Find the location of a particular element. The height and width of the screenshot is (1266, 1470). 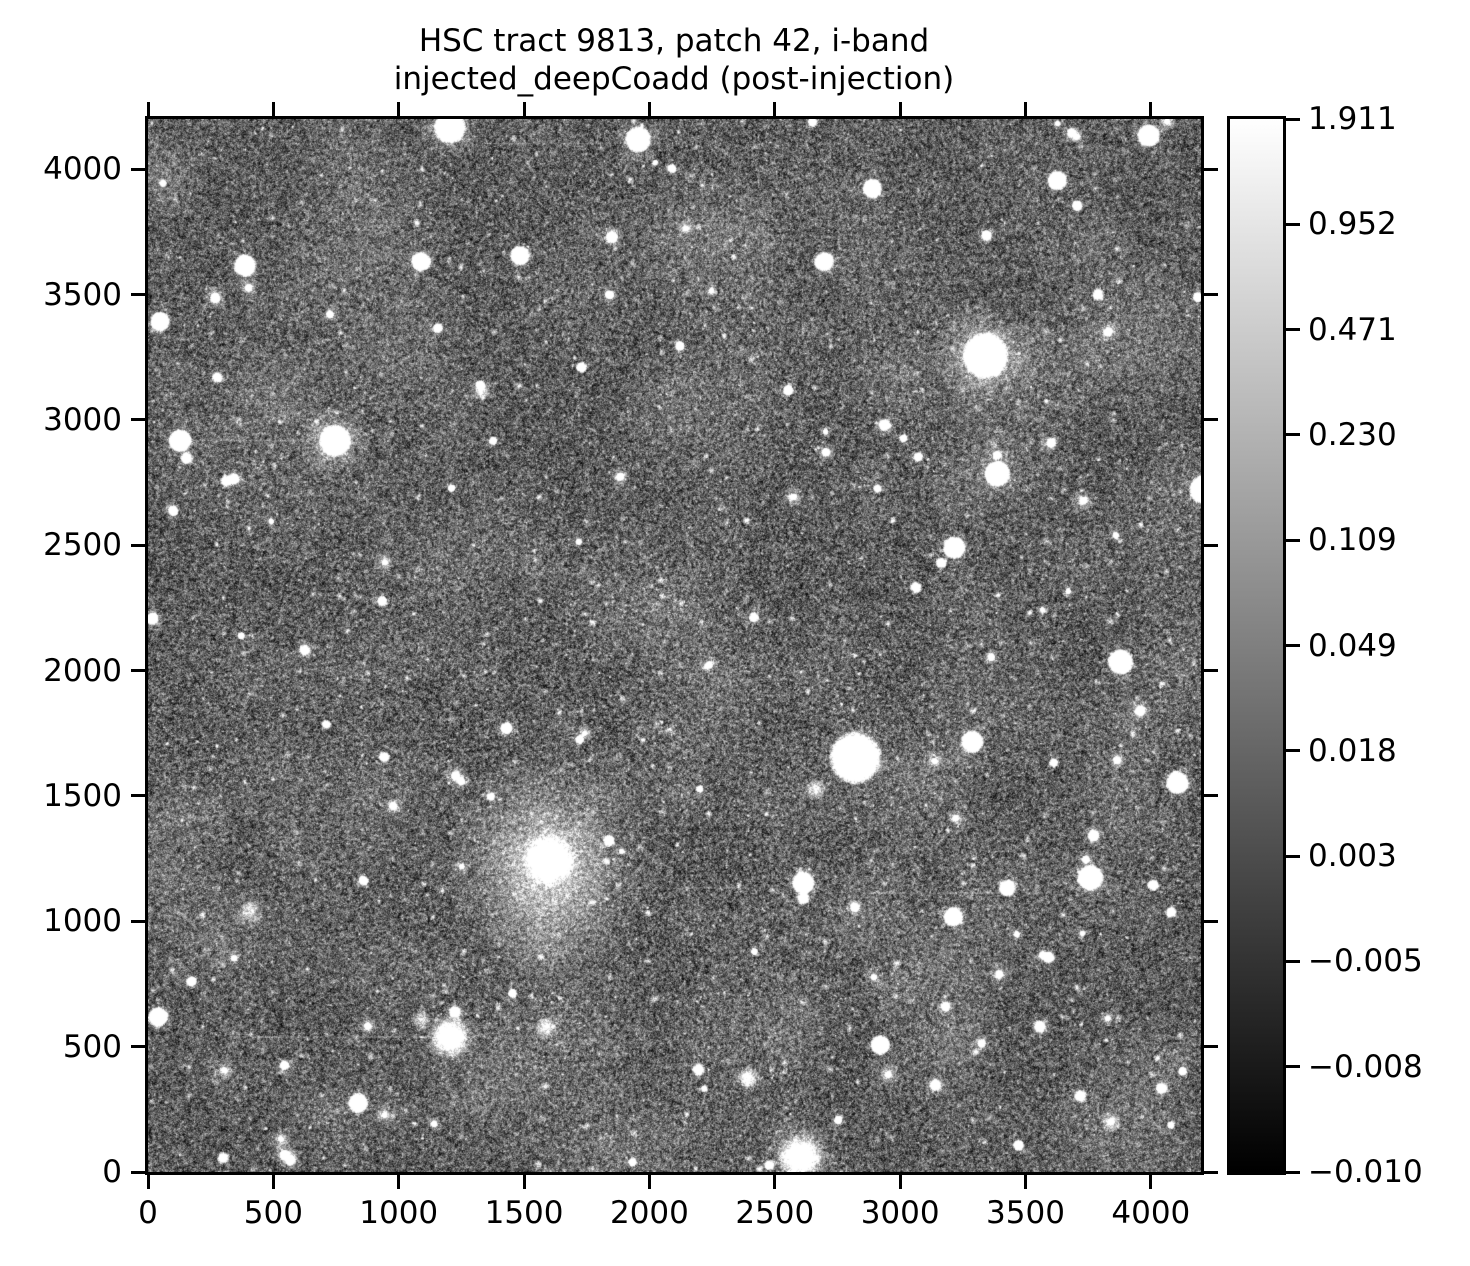

x-tick-label: 4000 is located at coordinates (1151, 1213).